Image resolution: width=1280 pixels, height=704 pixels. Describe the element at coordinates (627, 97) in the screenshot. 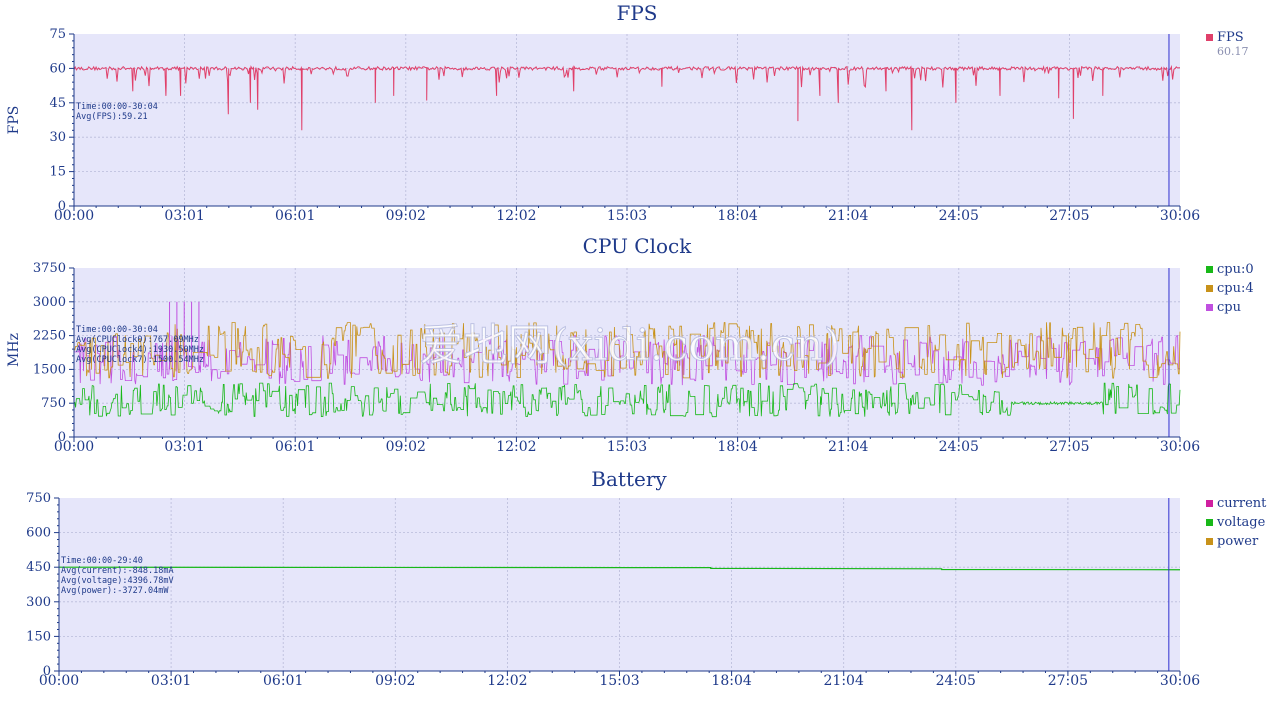

I see `series-line-fps` at that location.